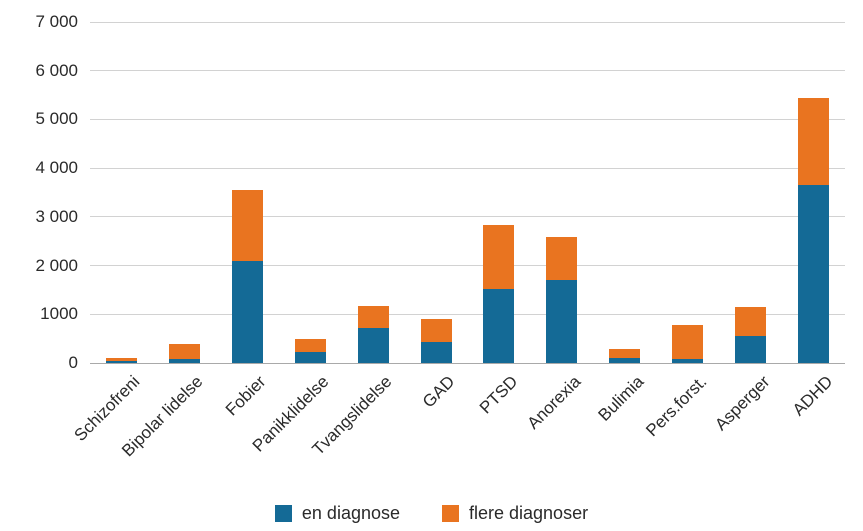  Describe the element at coordinates (431, 513) in the screenshot. I see `chart-legend: en diagnose flere diagnoser` at that location.